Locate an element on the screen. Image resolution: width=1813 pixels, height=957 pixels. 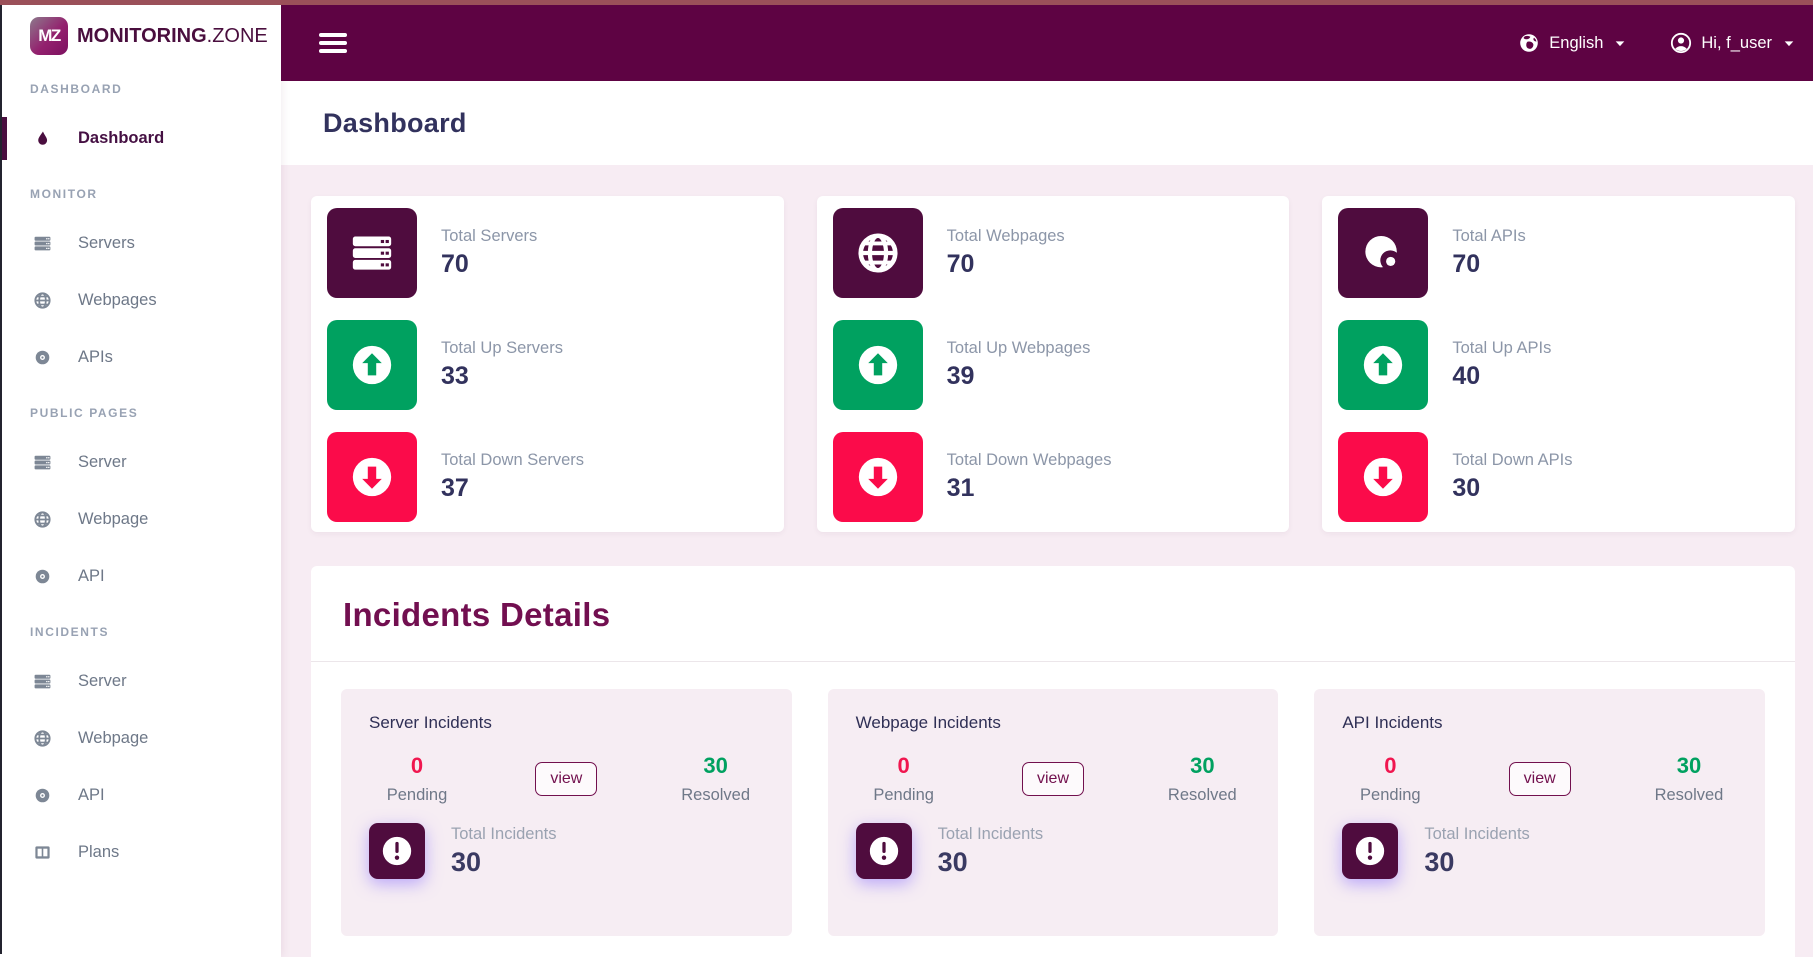
sidebar-item-label: Plans is located at coordinates (99, 852).